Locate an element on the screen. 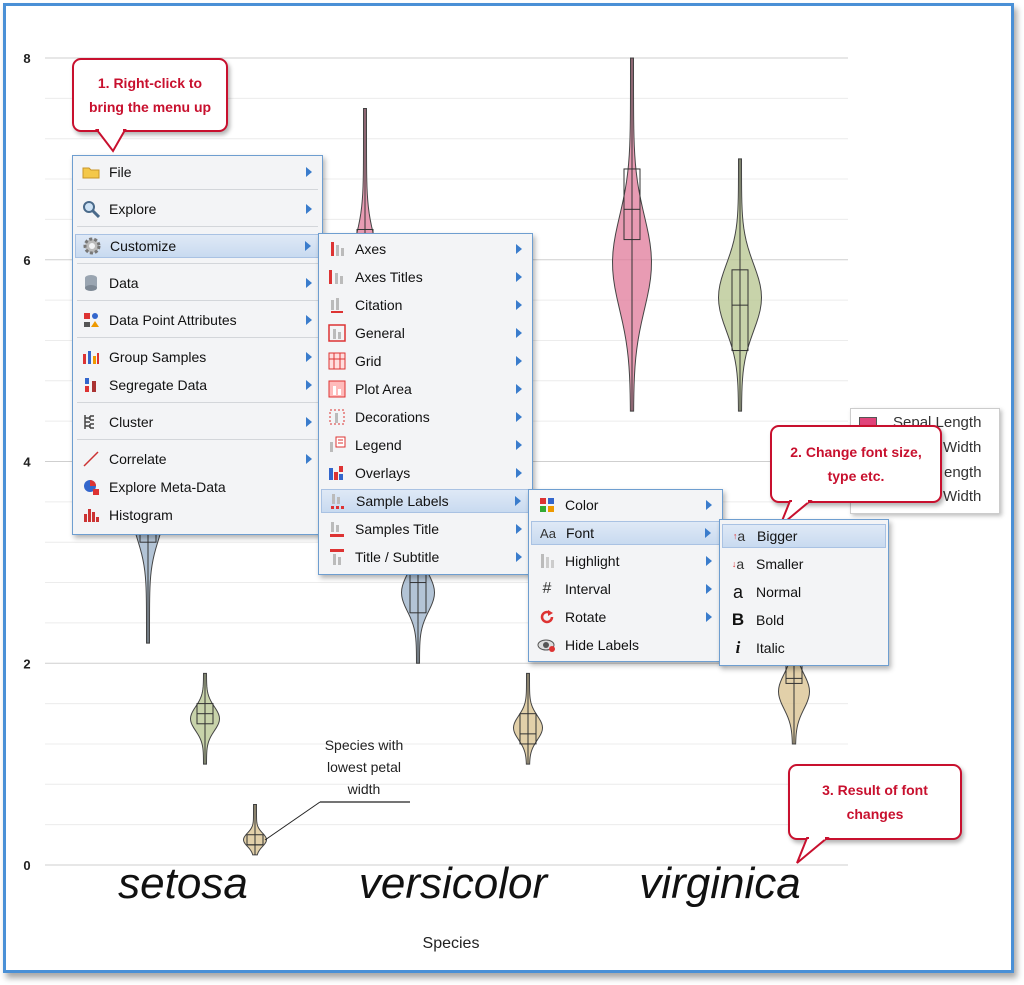 Image resolution: width=1024 pixels, height=985 pixels. menu-item-color: Color is located at coordinates (625, 505).